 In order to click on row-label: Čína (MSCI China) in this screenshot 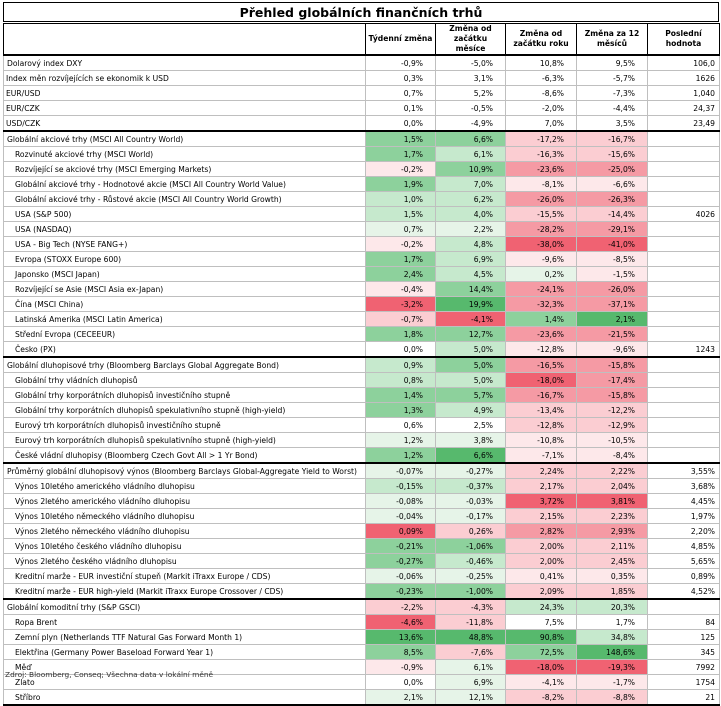, I will do `click(184, 304)`.